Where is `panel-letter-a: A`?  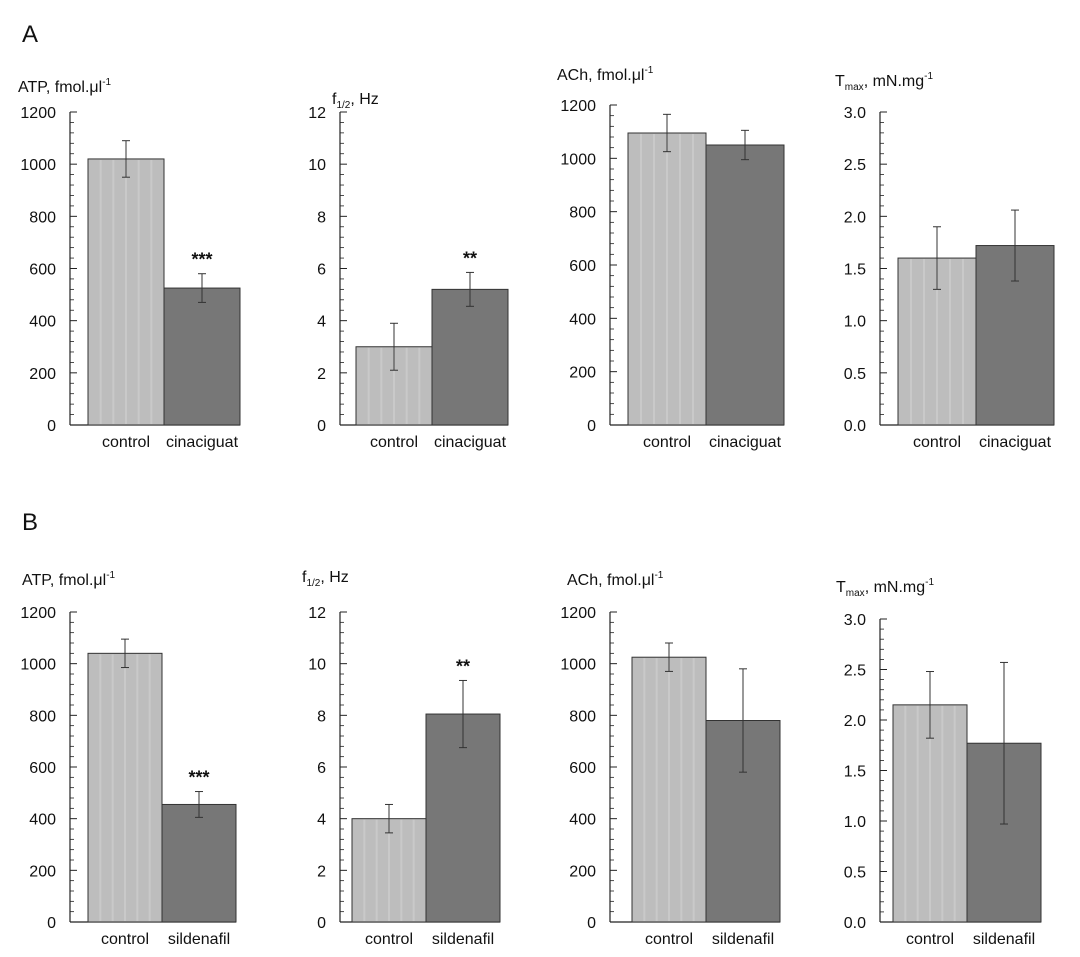 panel-letter-a: A is located at coordinates (30, 34).